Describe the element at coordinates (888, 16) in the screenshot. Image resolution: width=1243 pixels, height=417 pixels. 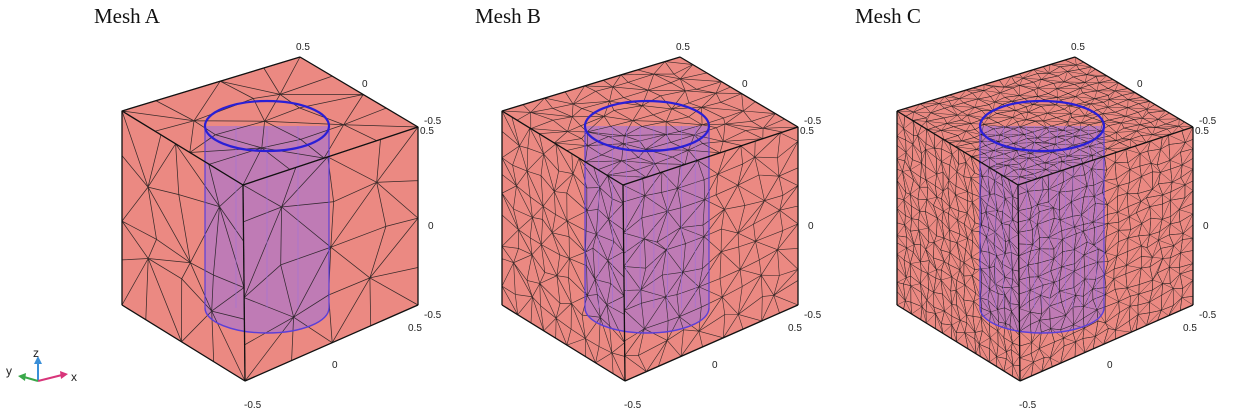
I see `mesh-c-title: Mesh C` at that location.